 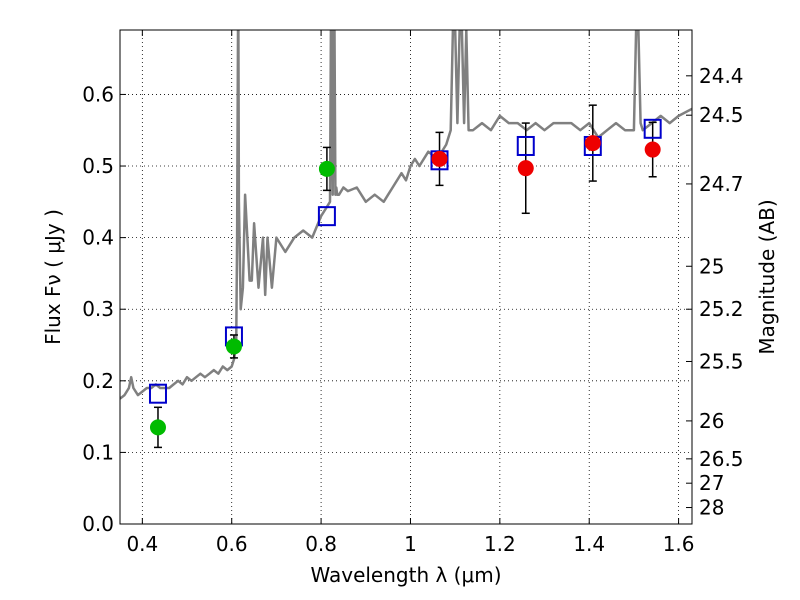 I want to click on y-tick-label: 0.6, so click(x=98, y=94).